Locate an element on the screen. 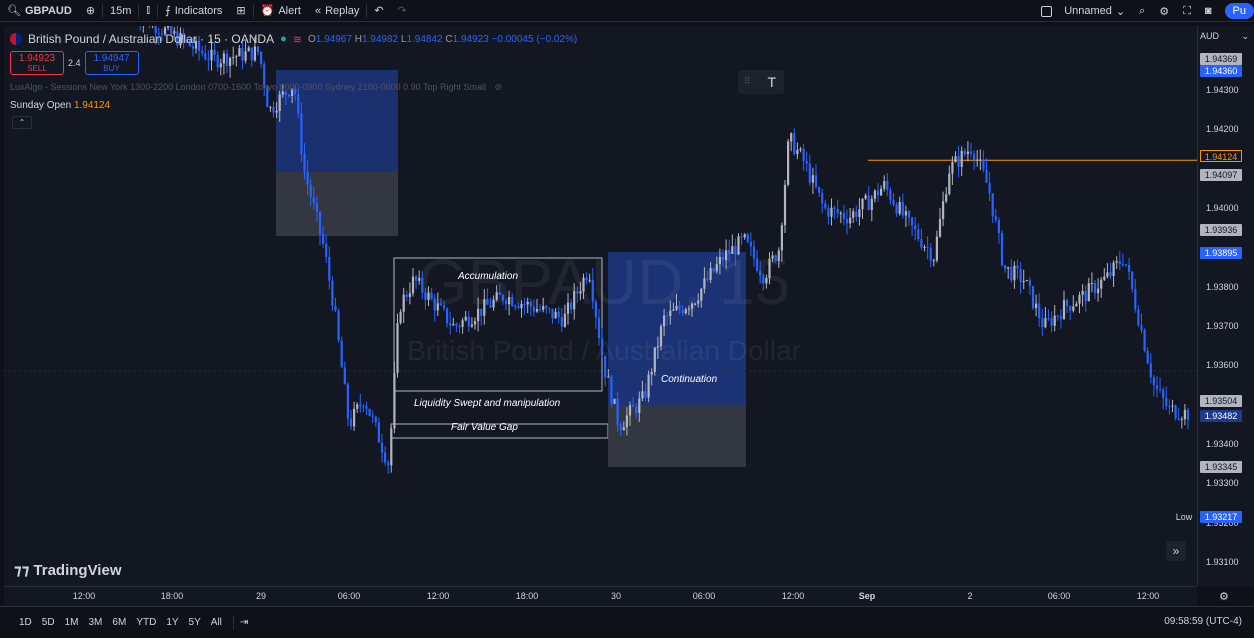 The width and height of the screenshot is (1254, 638). range-buttons: 1D 5D 1M 3M 6M YTD 1Y 5Y All is located at coordinates (120, 622).